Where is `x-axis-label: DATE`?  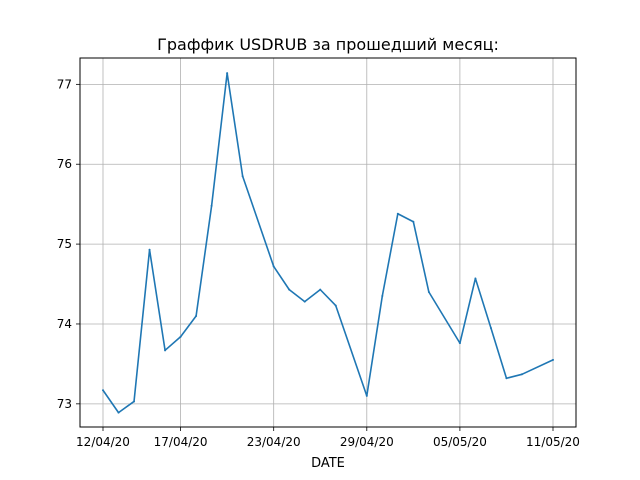
x-axis-label: DATE is located at coordinates (328, 463).